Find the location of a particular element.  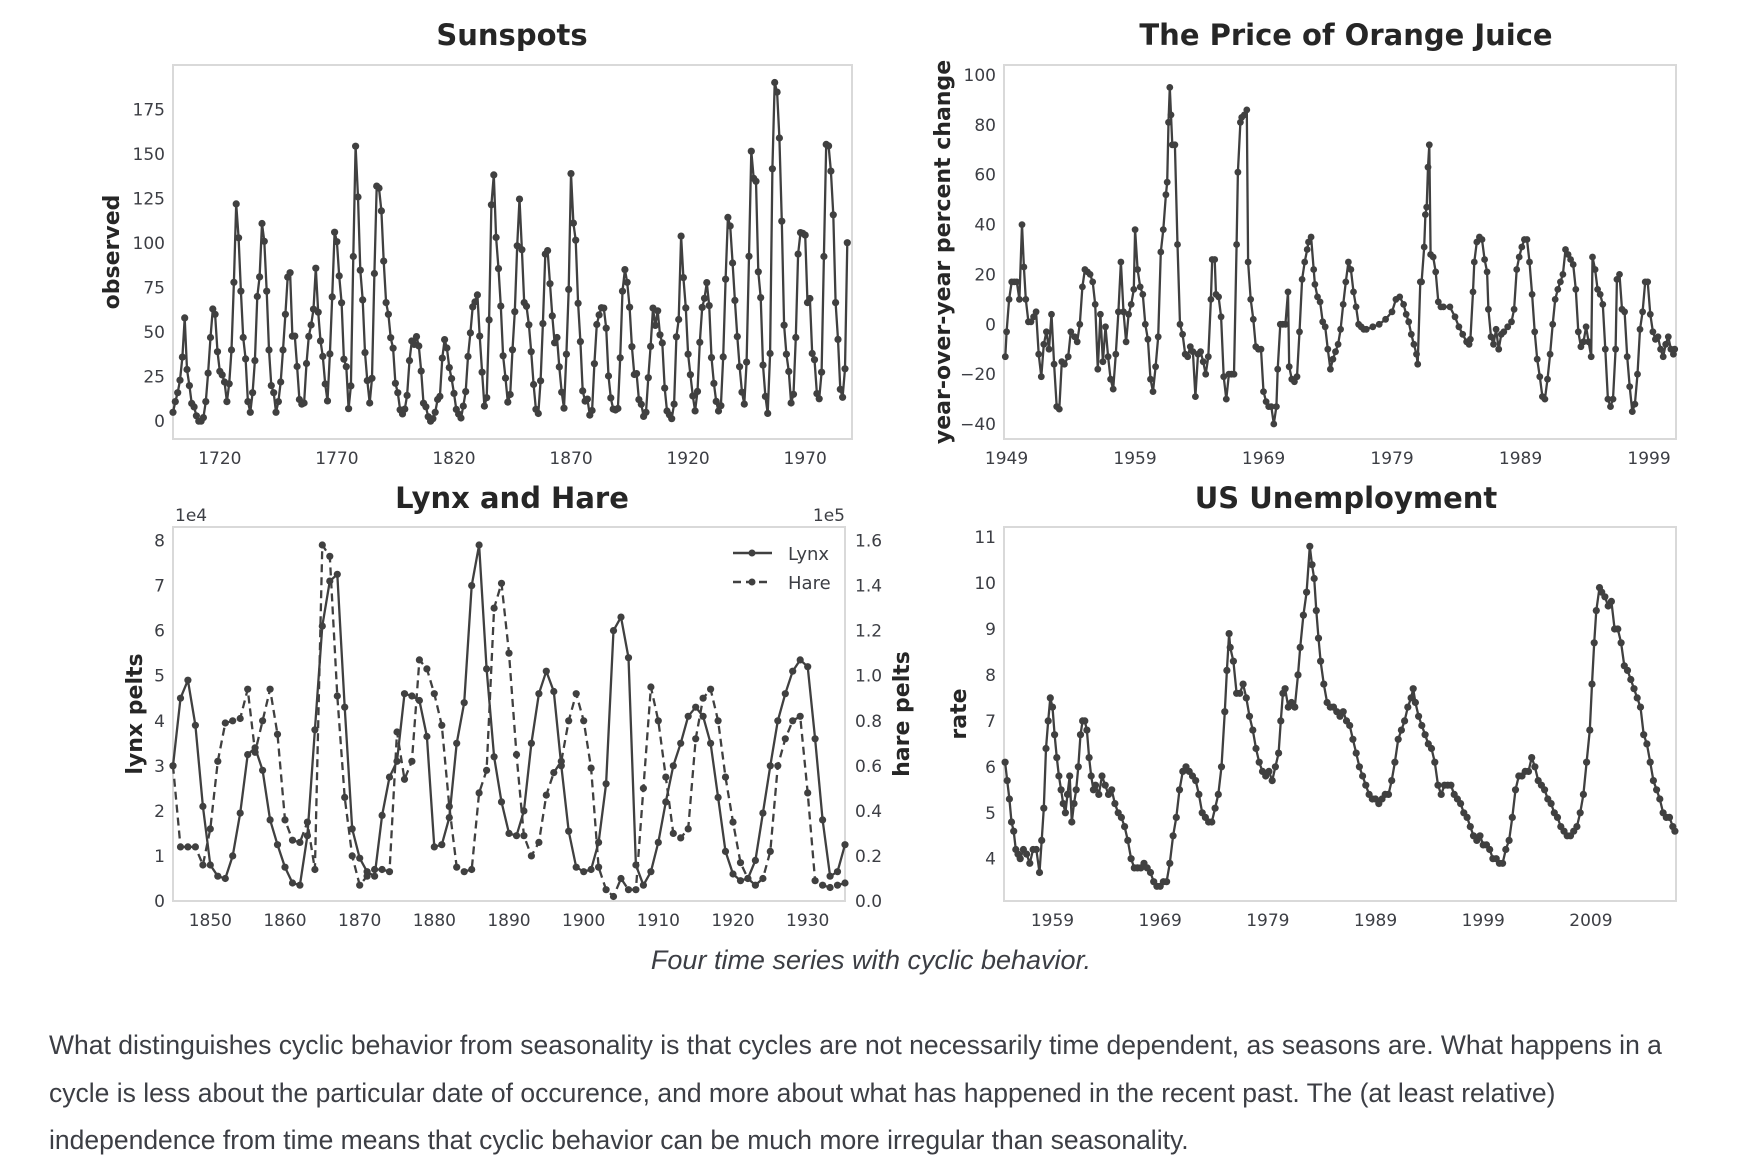

x-ticks: 1949 1959 1969 1979 1989 1999 is located at coordinates (1328, 459).